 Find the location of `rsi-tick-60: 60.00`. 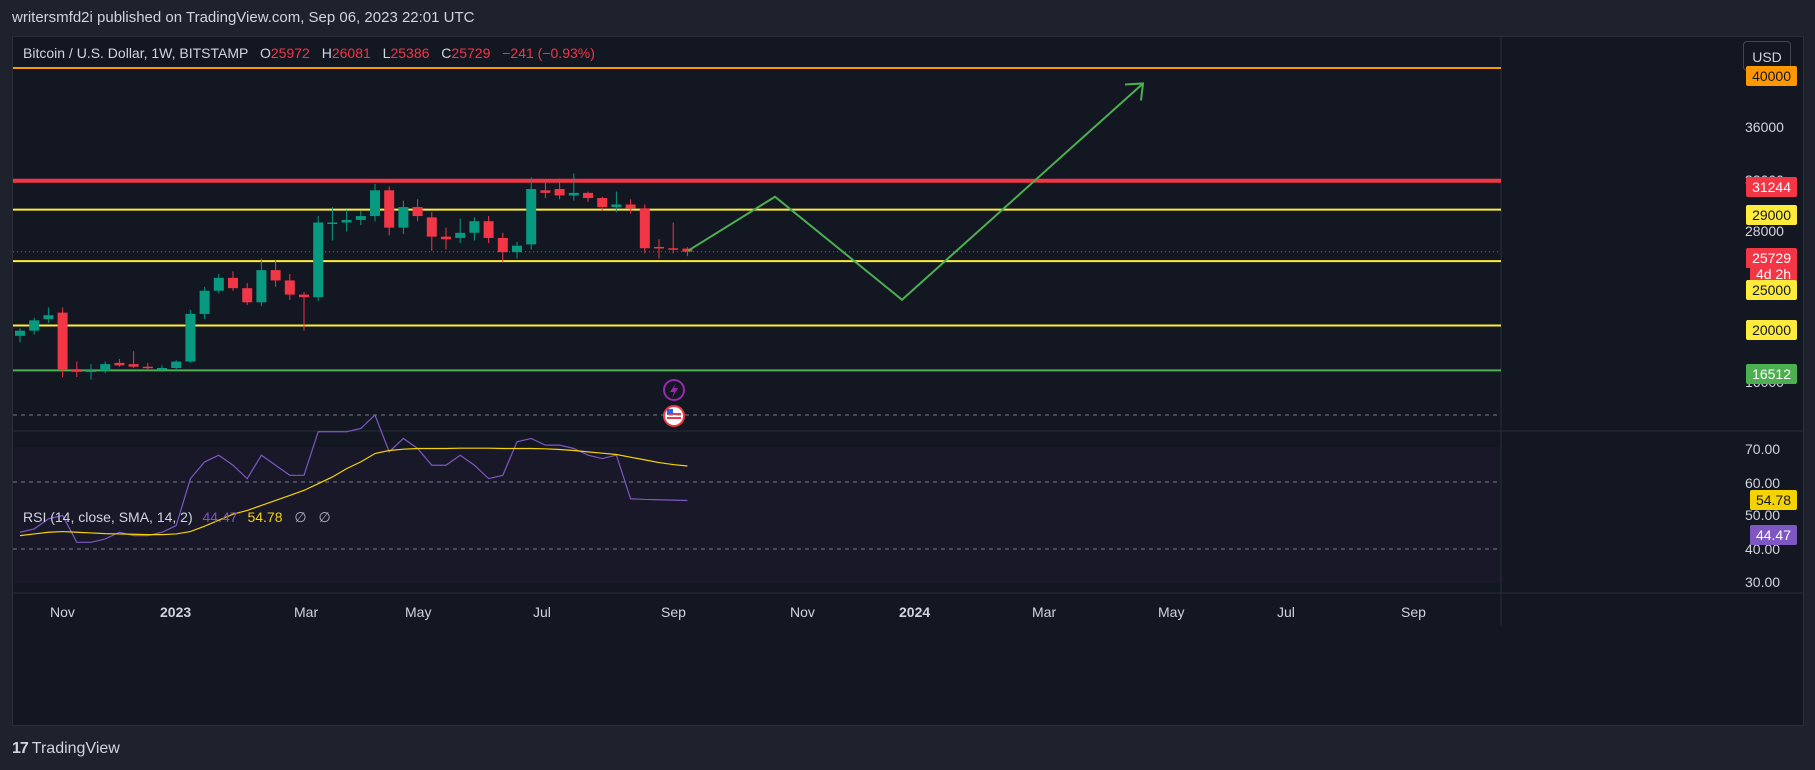

rsi-tick-60: 60.00 is located at coordinates (1763, 483).